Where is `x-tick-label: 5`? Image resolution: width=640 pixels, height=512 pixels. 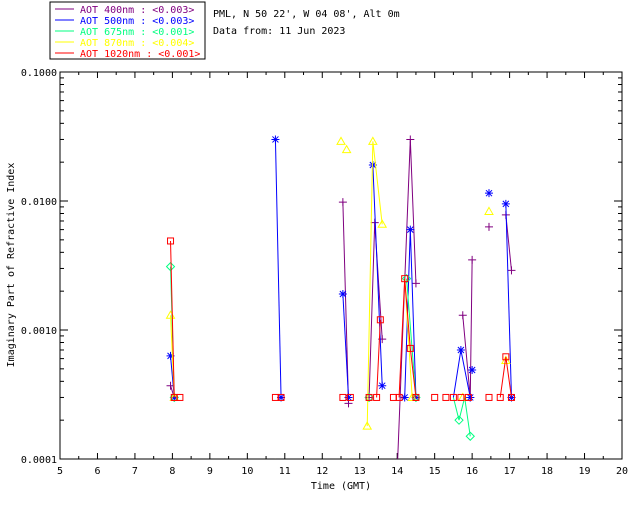 x-tick-label: 5 is located at coordinates (60, 471).